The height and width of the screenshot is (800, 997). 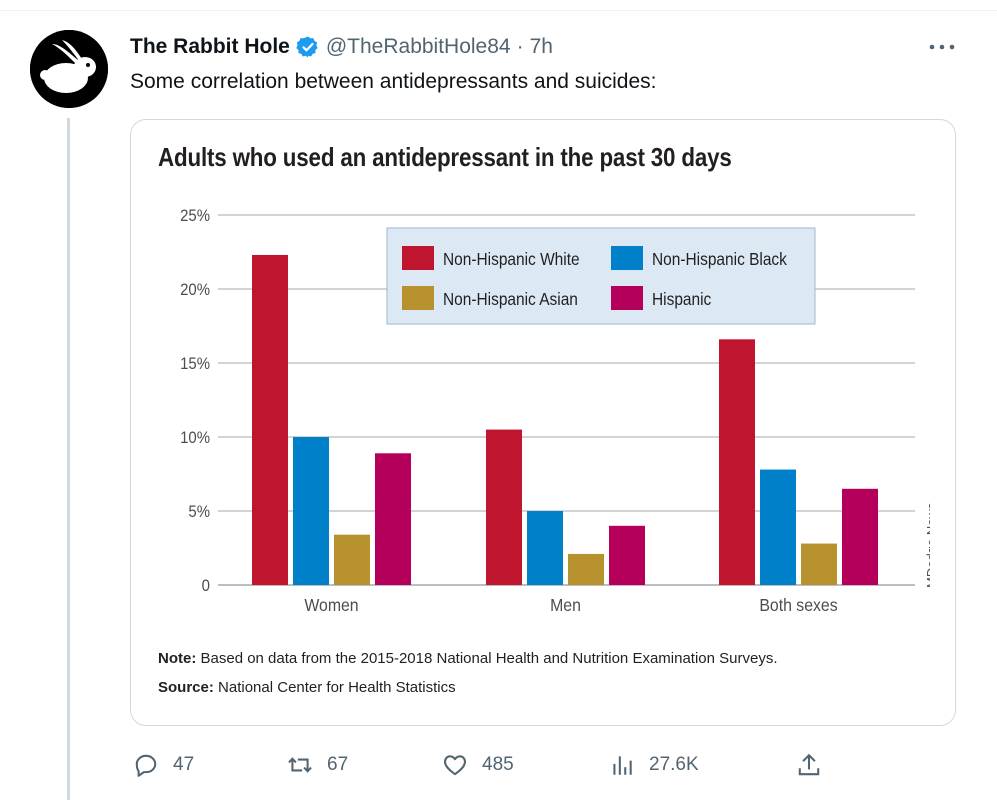 I want to click on share-button, so click(x=816, y=765).